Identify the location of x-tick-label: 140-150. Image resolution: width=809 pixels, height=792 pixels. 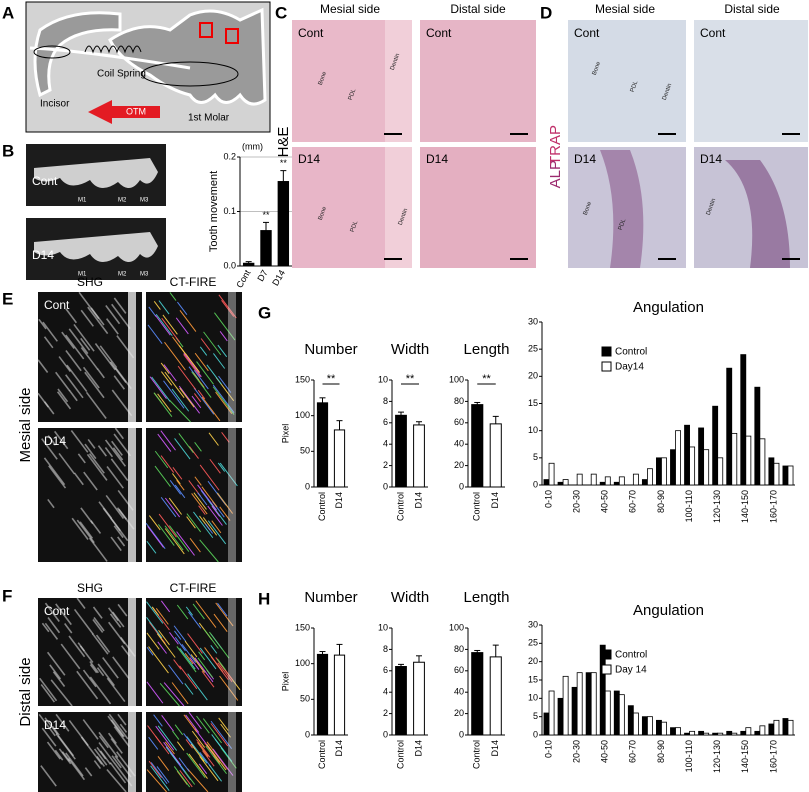
(745, 756).